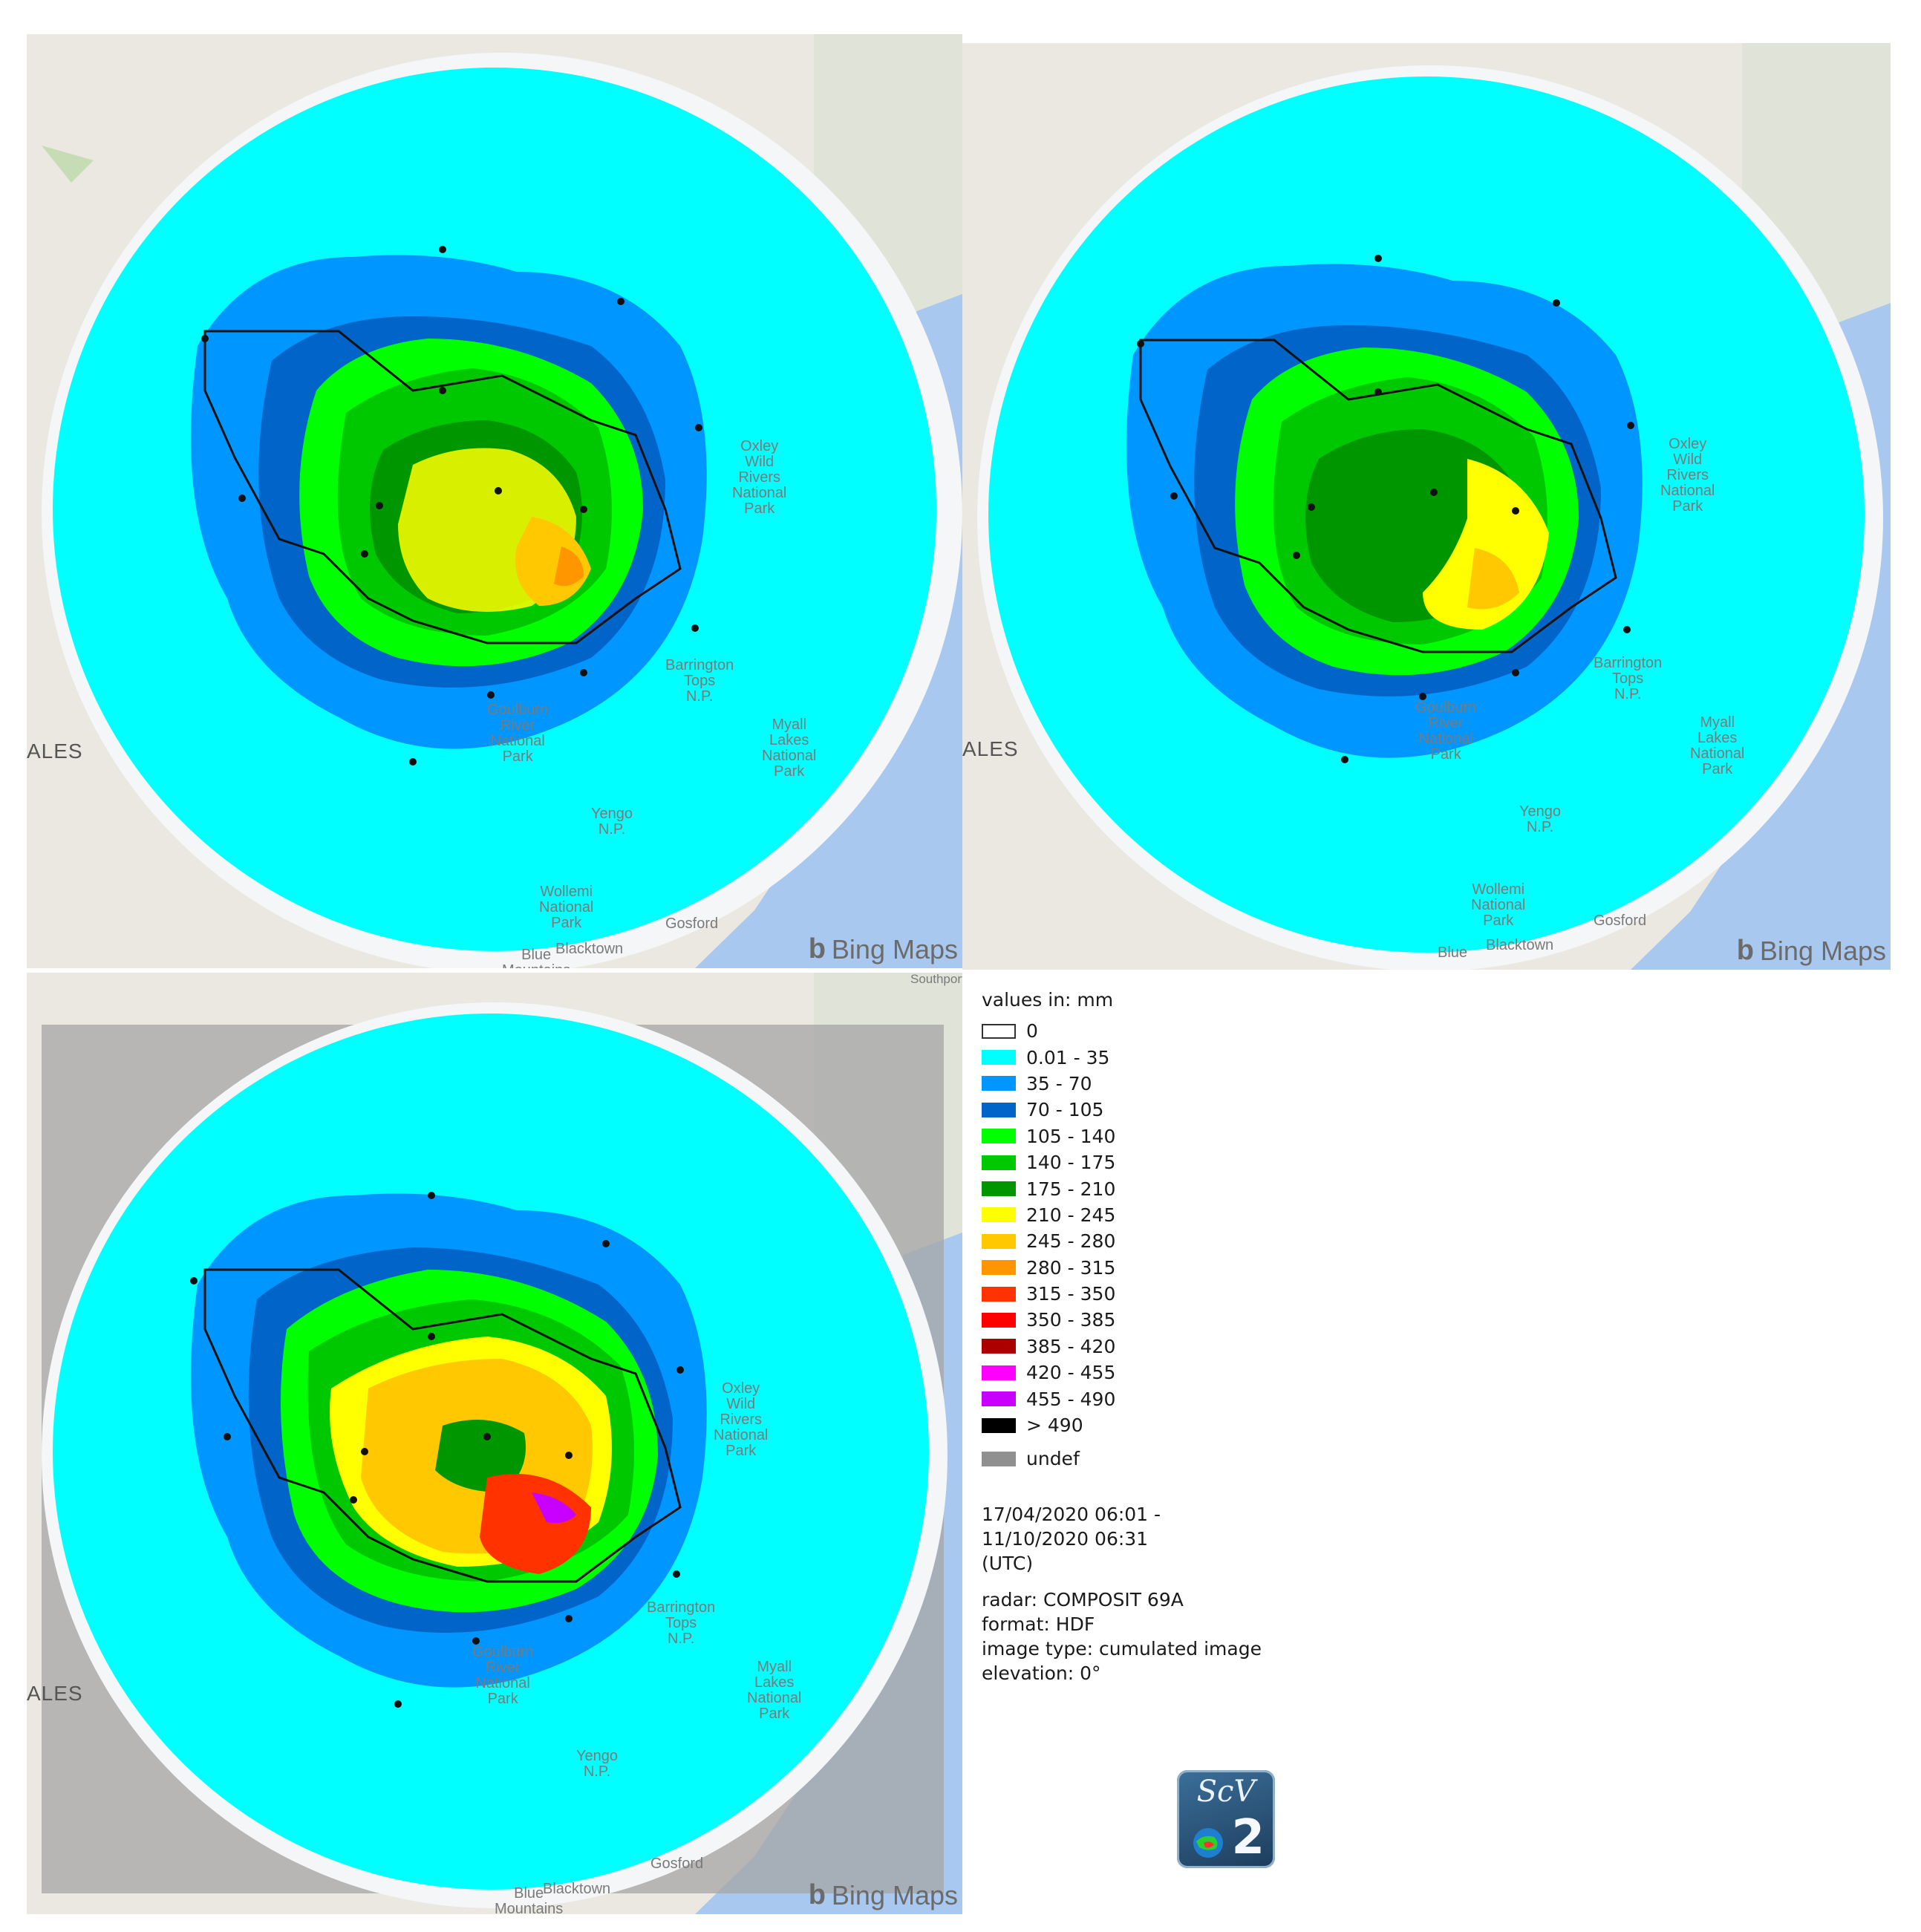  What do you see at coordinates (1316, 1110) in the screenshot?
I see `legend-class: 70 - 105` at bounding box center [1316, 1110].